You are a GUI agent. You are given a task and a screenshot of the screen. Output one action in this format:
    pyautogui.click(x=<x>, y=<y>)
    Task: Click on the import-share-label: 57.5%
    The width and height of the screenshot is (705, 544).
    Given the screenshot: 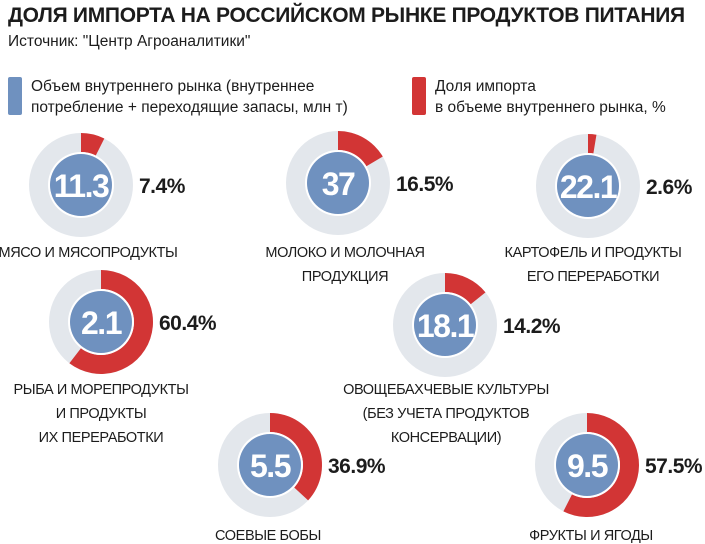 What is the action you would take?
    pyautogui.click(x=674, y=466)
    